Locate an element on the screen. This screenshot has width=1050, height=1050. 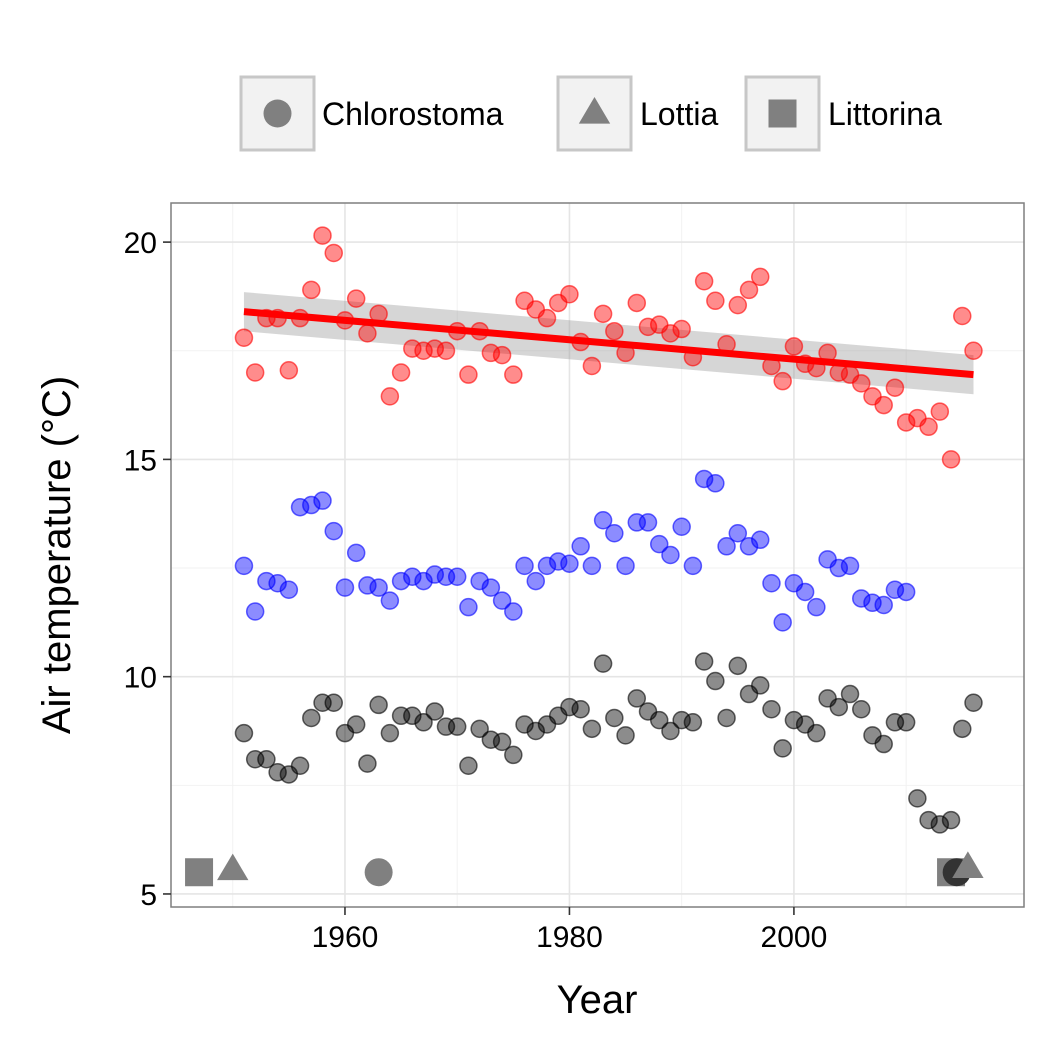
legend-circle-icon is located at coordinates (277, 113).